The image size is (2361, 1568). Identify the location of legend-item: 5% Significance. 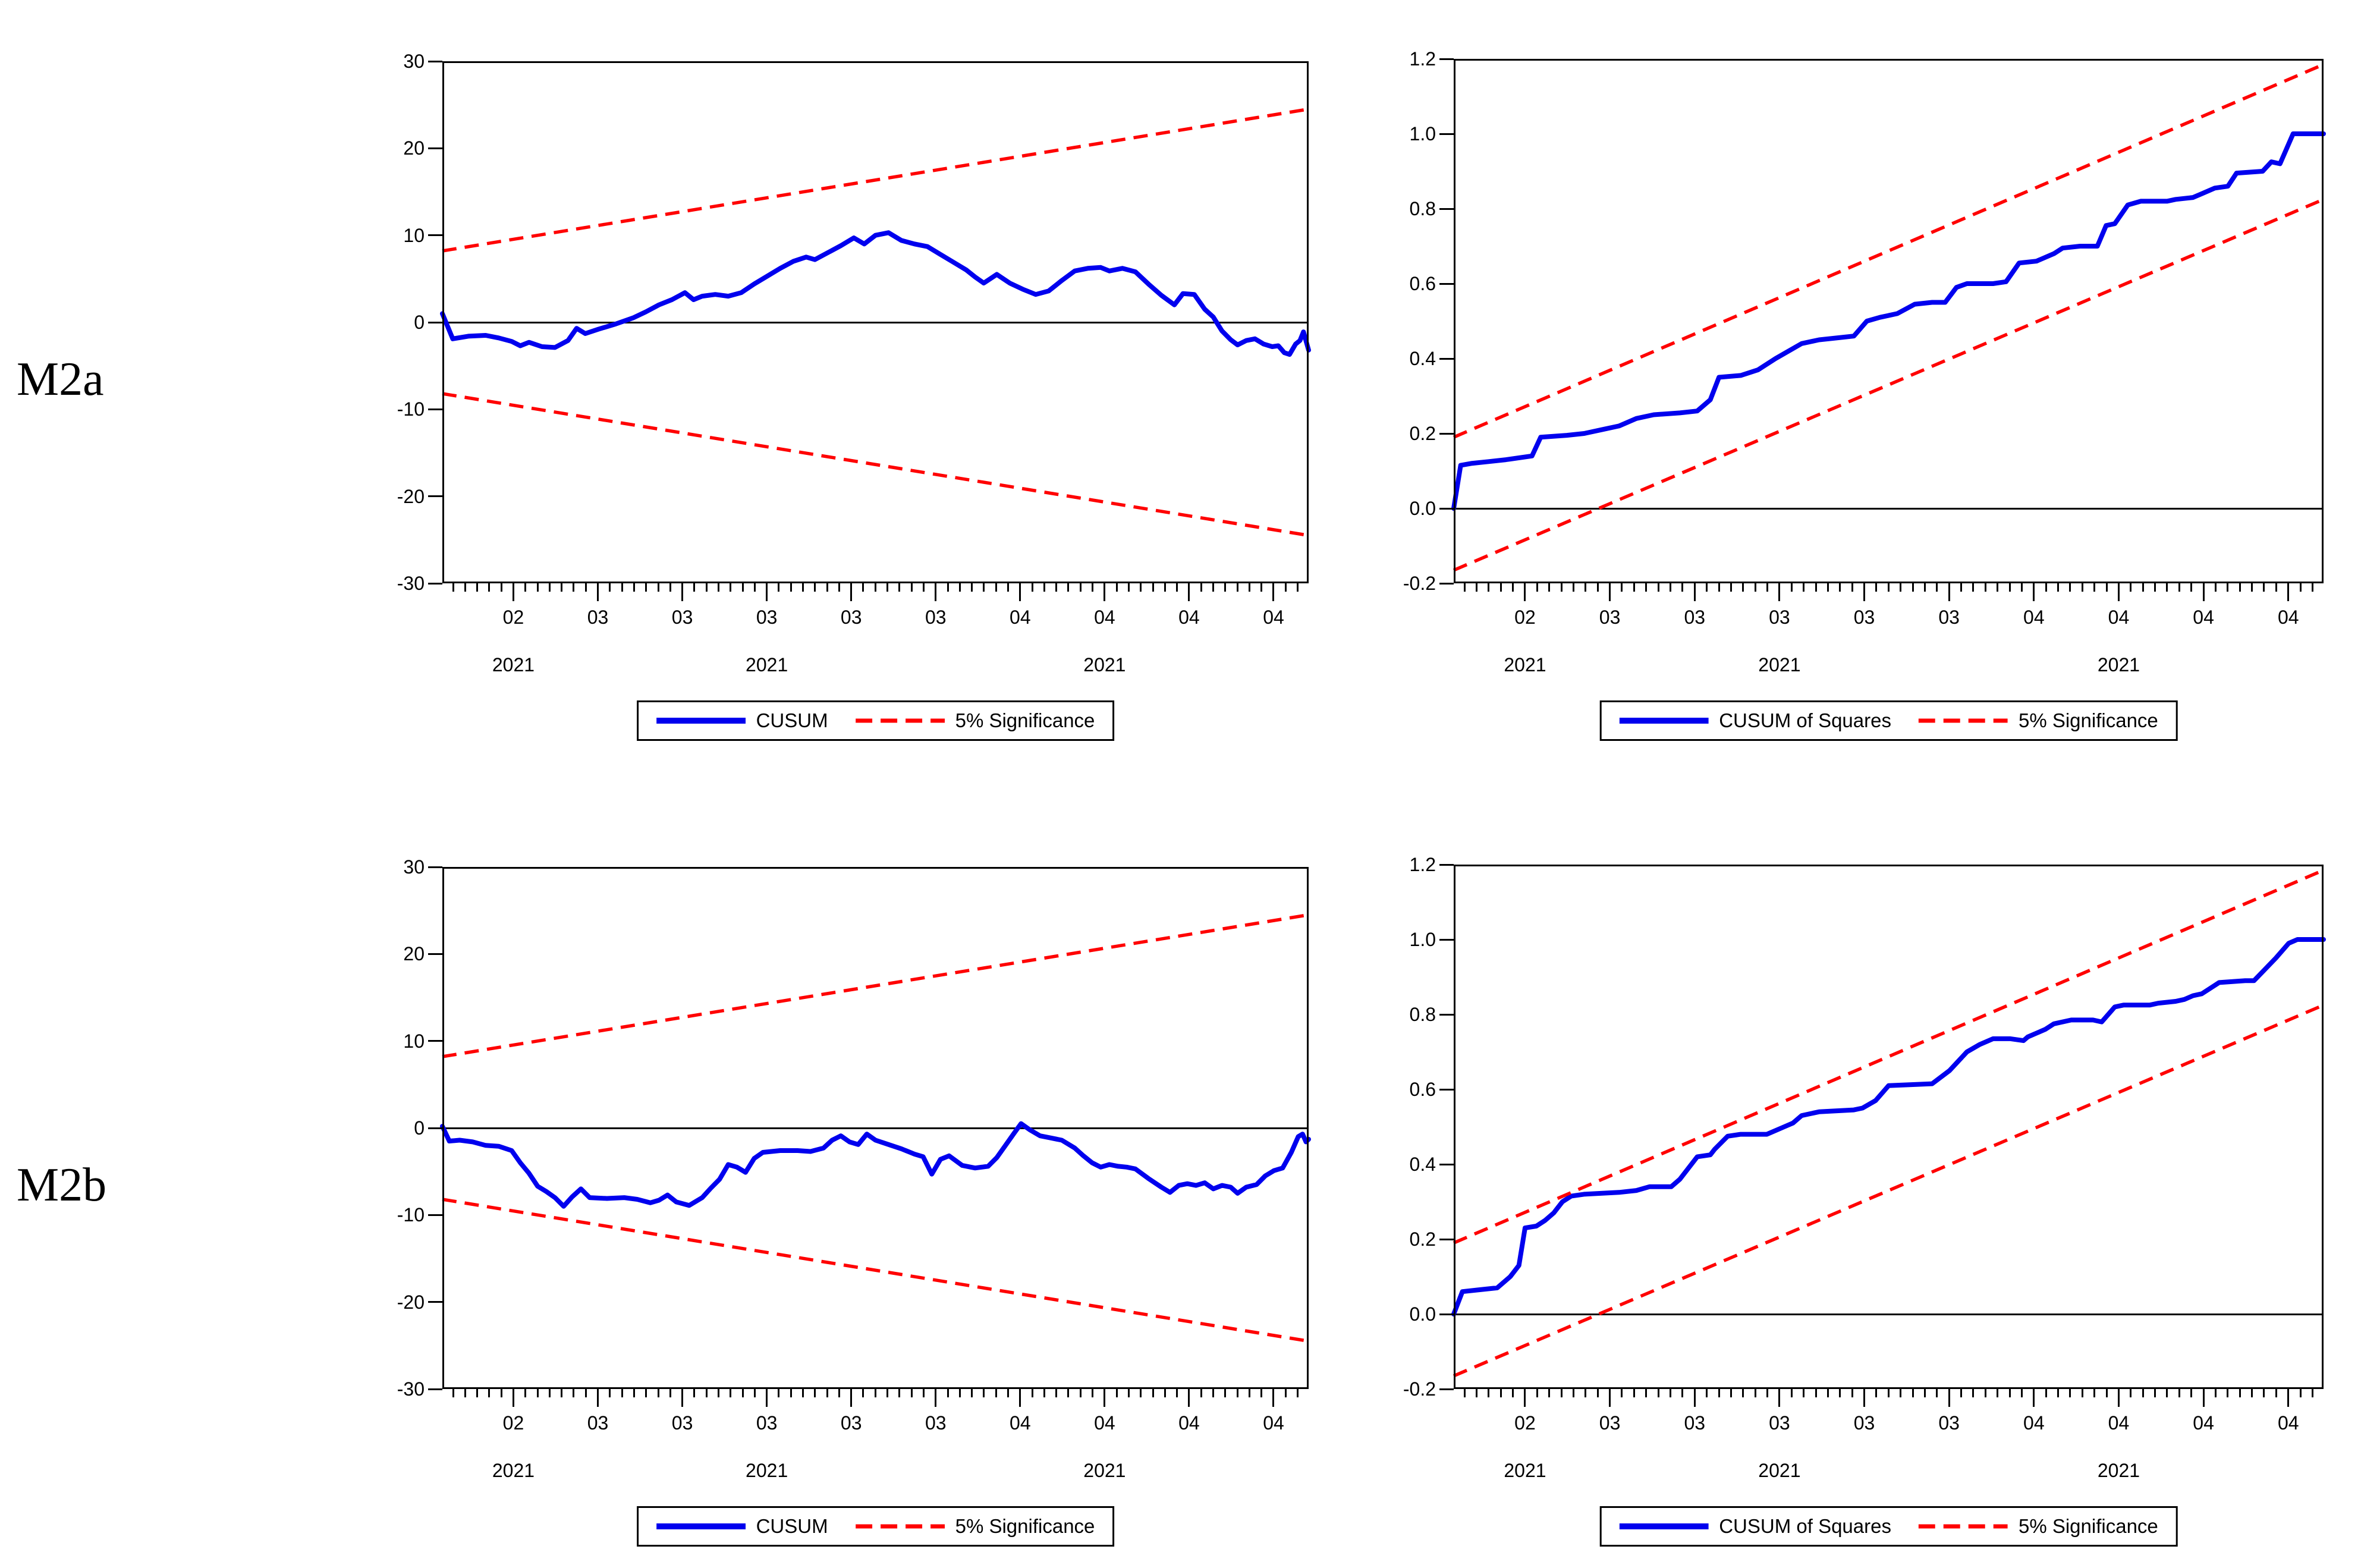
(975, 1526).